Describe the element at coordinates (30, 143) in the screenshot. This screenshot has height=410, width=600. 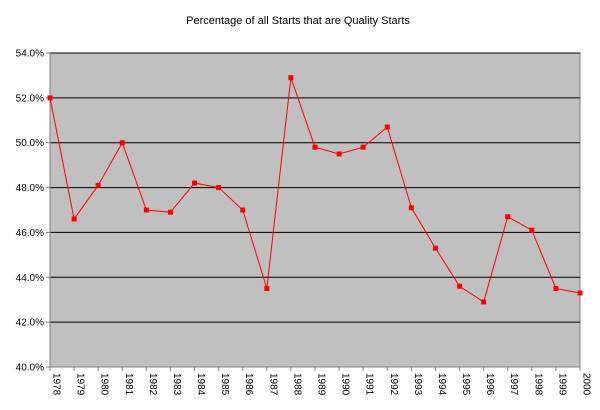
I see `y-tick-label: 50.0%` at that location.